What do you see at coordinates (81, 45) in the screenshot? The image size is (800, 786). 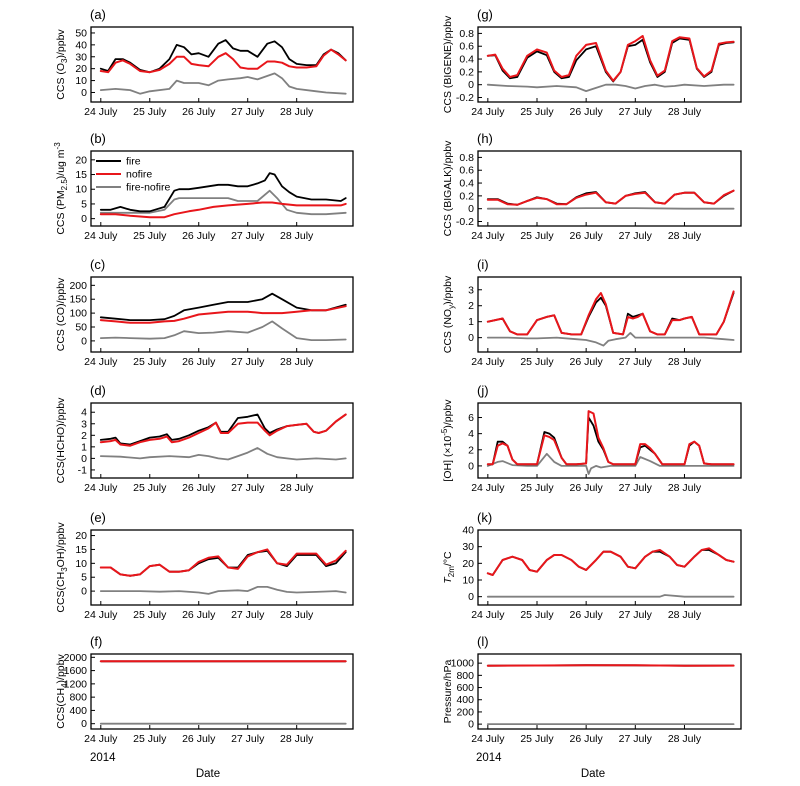 I see `y-tick-label: 40` at bounding box center [81, 45].